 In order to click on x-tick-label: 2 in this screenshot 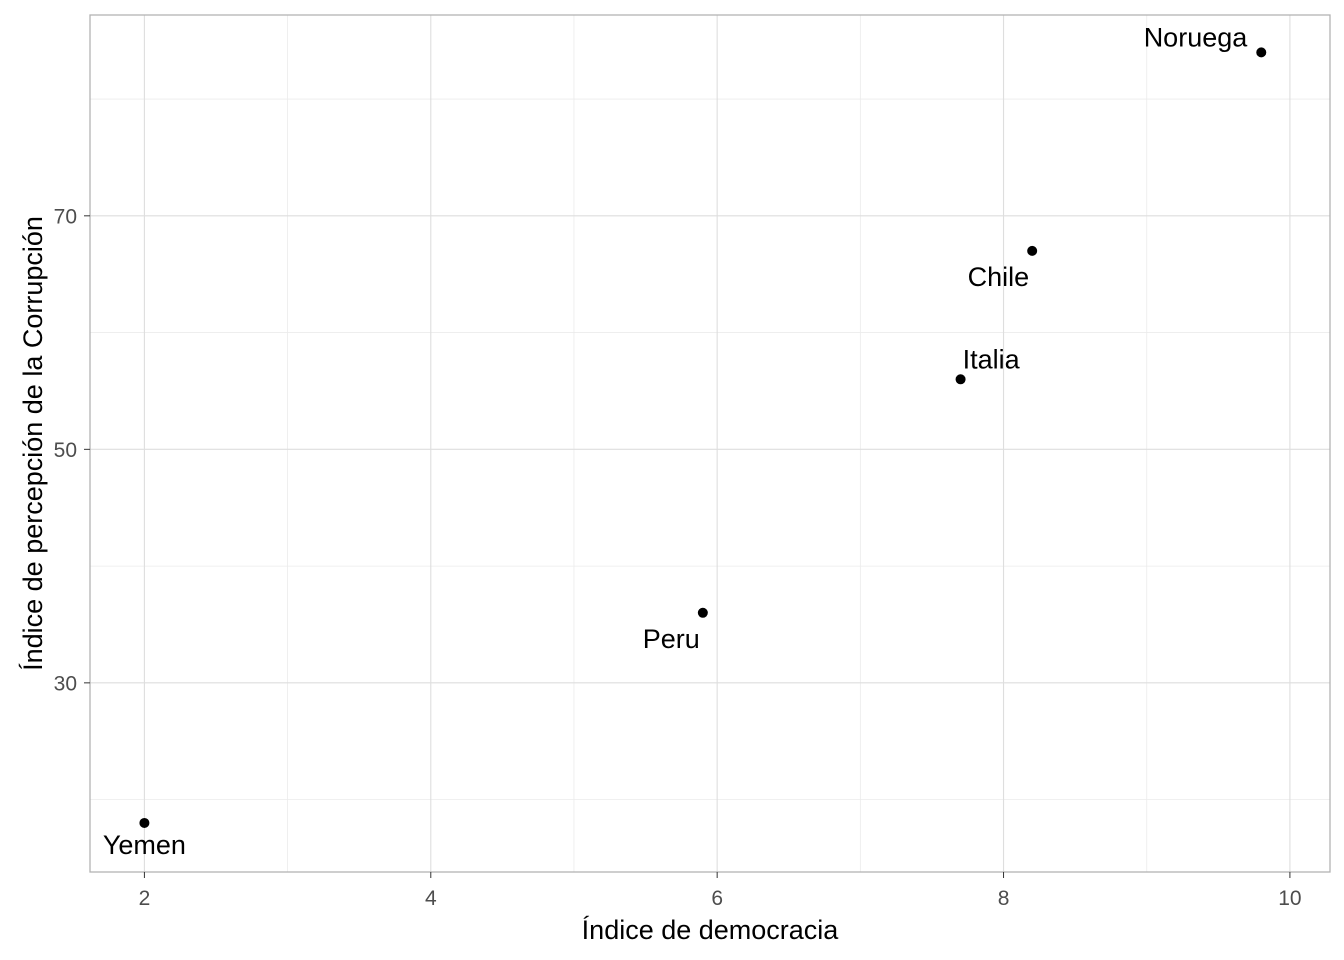, I will do `click(145, 898)`.